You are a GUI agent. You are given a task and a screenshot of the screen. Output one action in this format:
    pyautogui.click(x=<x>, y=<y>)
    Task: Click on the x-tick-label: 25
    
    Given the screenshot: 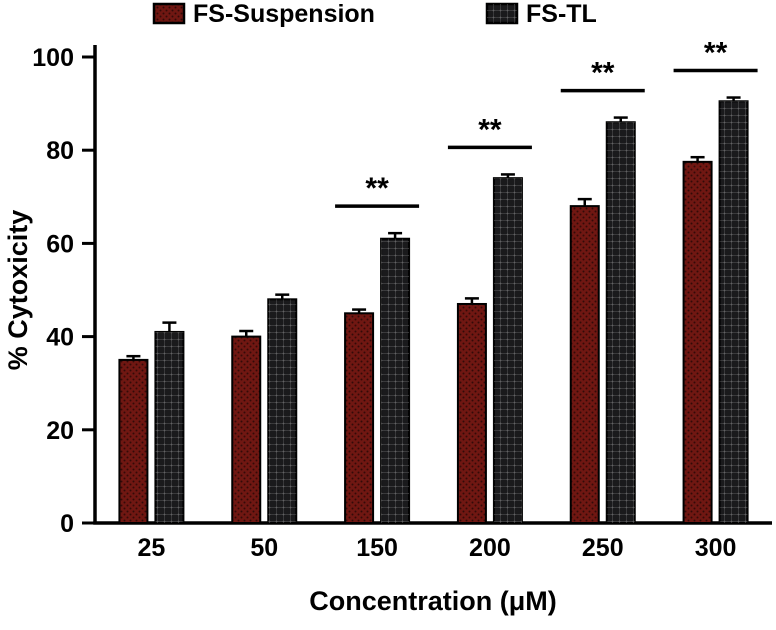 What is the action you would take?
    pyautogui.click(x=152, y=548)
    